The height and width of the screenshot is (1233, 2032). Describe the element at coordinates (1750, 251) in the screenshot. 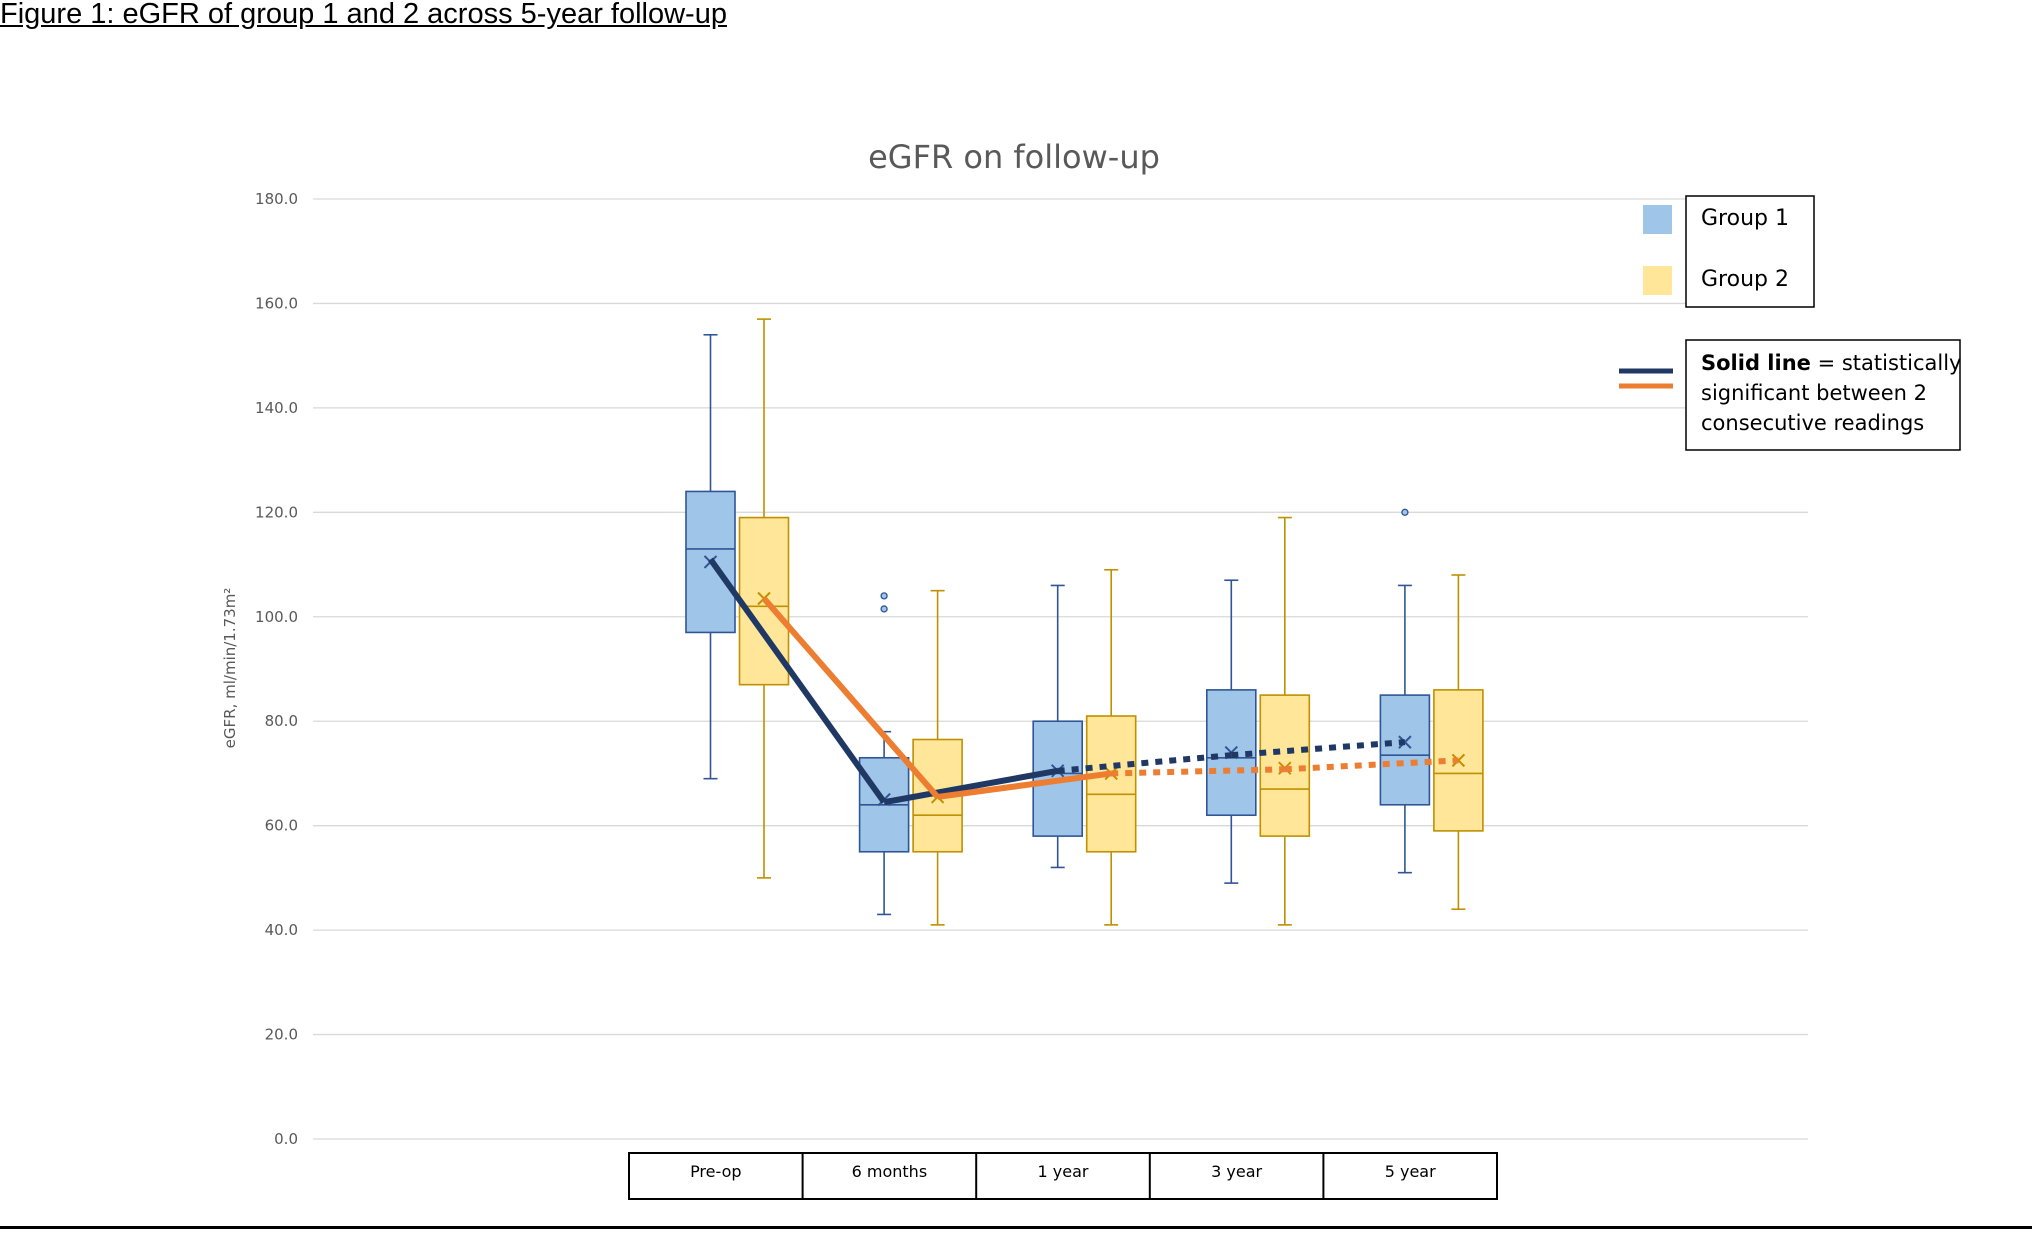

I see `legend-box` at that location.